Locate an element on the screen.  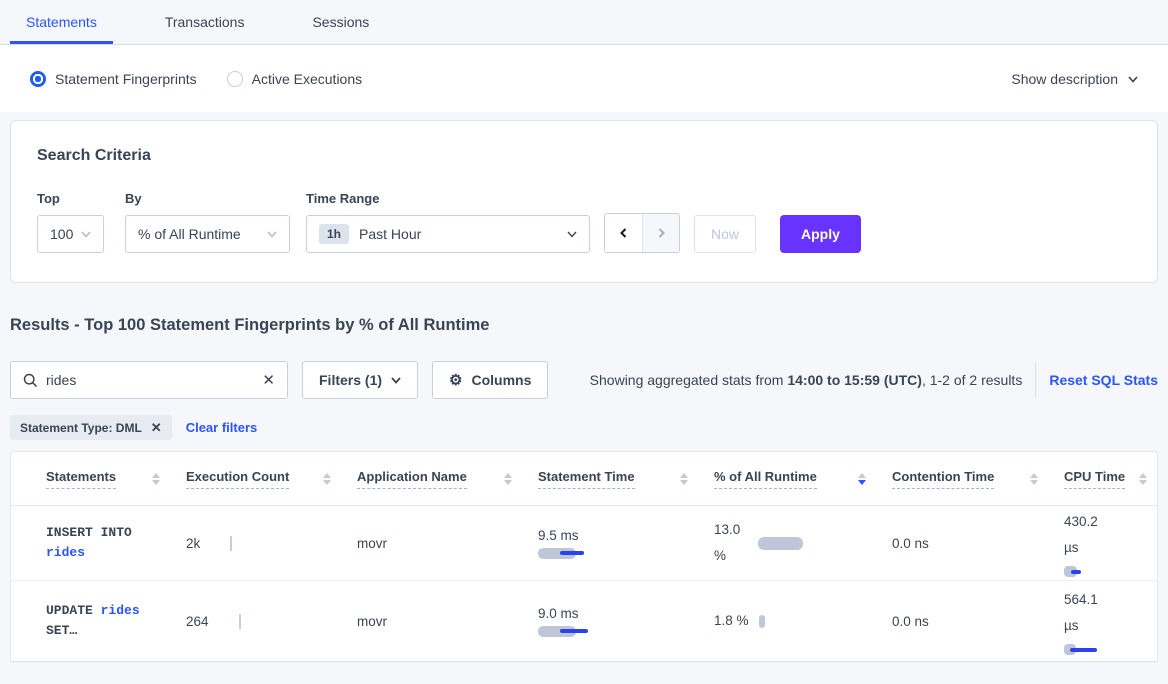
cpu-time-value: 564.1 µs is located at coordinates (1081, 612).